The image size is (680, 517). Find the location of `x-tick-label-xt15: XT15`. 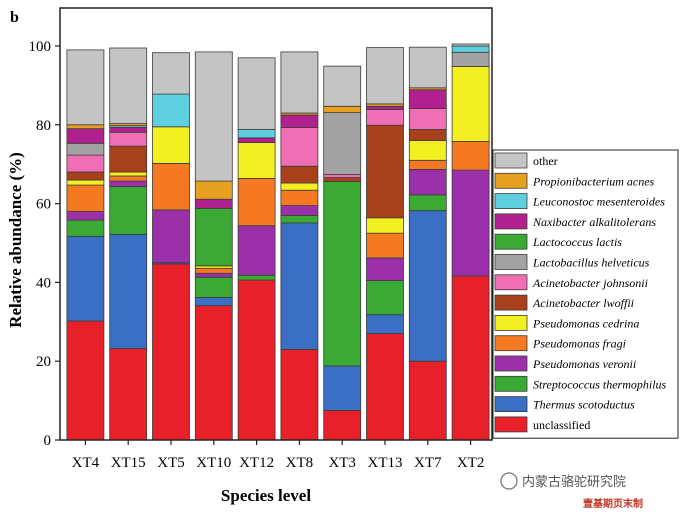

x-tick-label-xt15: XT15 is located at coordinates (128, 463).